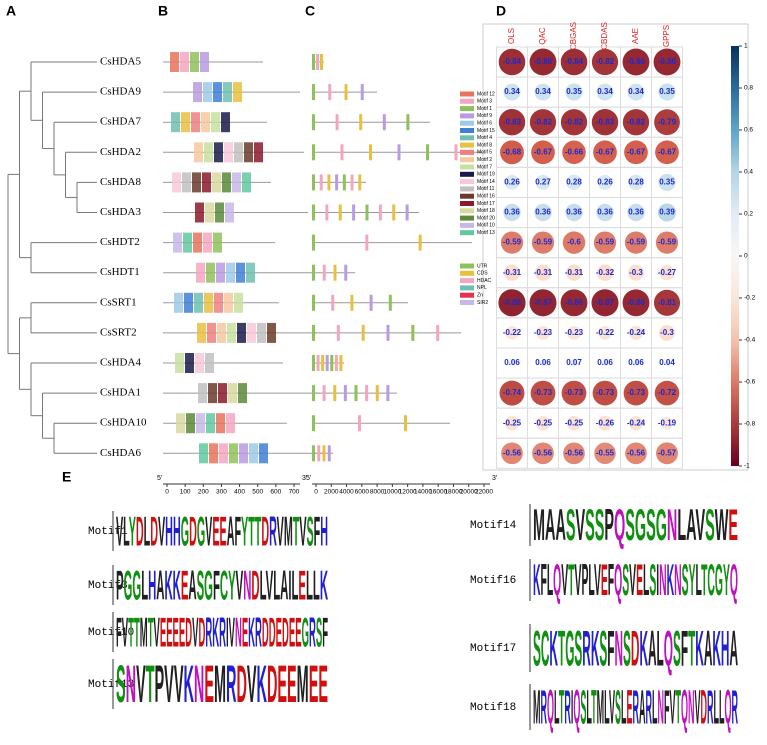 The height and width of the screenshot is (745, 767). I want to click on tick-label: 16000, so click(438, 492).